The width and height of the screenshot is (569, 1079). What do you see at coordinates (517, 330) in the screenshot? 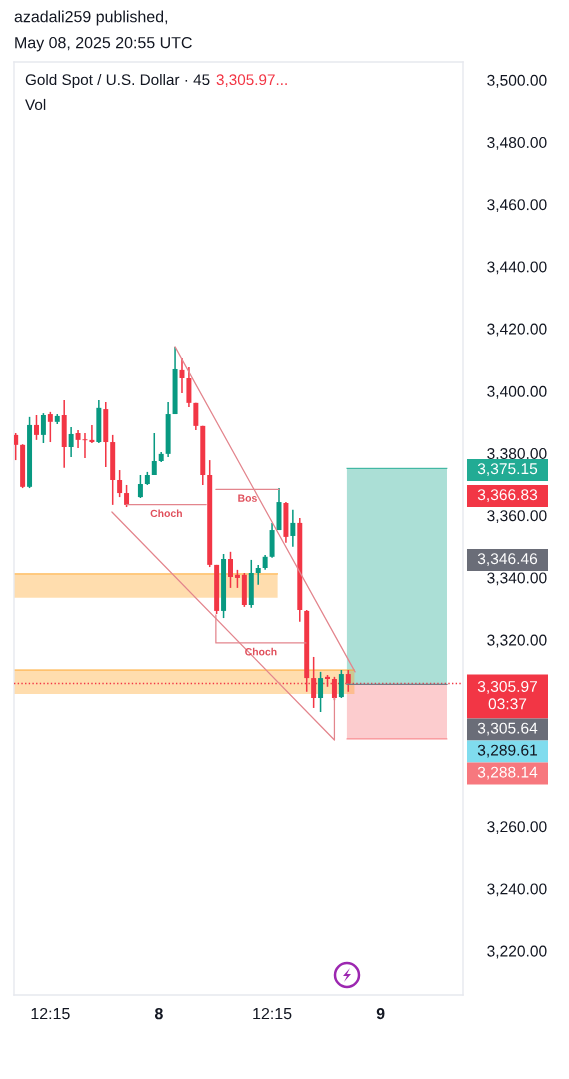
I see `y-tick-label: 3,420.00` at bounding box center [517, 330].